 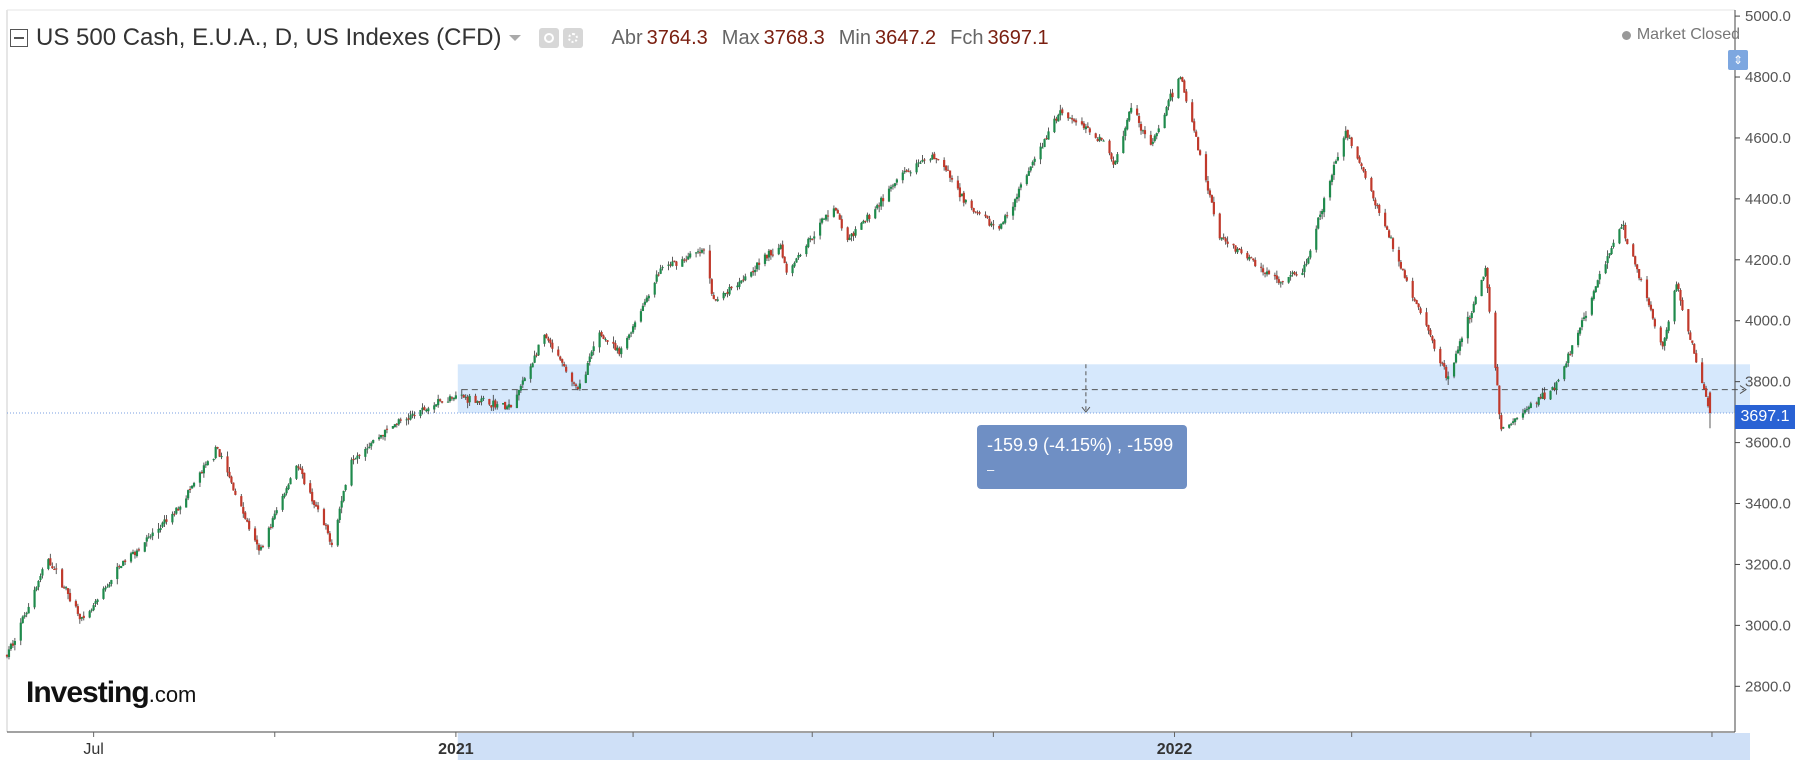 I want to click on instrument-title: US 500 Cash, E.U.A., D, US Indexes (CFD), so click(x=269, y=37).